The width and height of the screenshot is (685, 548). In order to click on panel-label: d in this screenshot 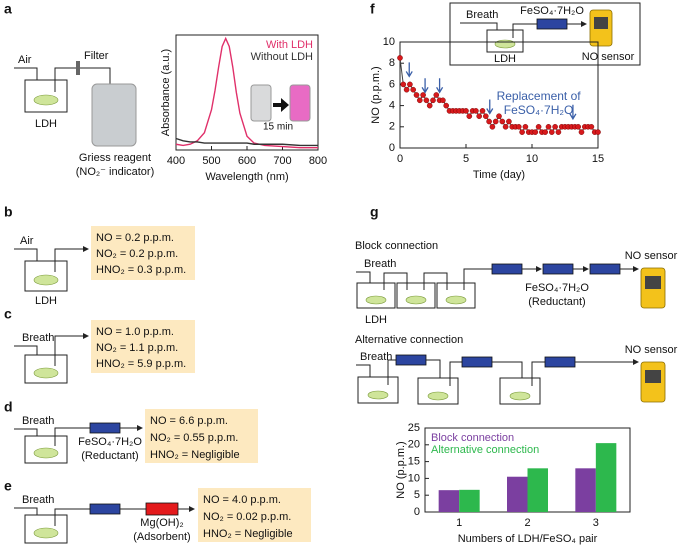, I will do `click(8, 407)`.